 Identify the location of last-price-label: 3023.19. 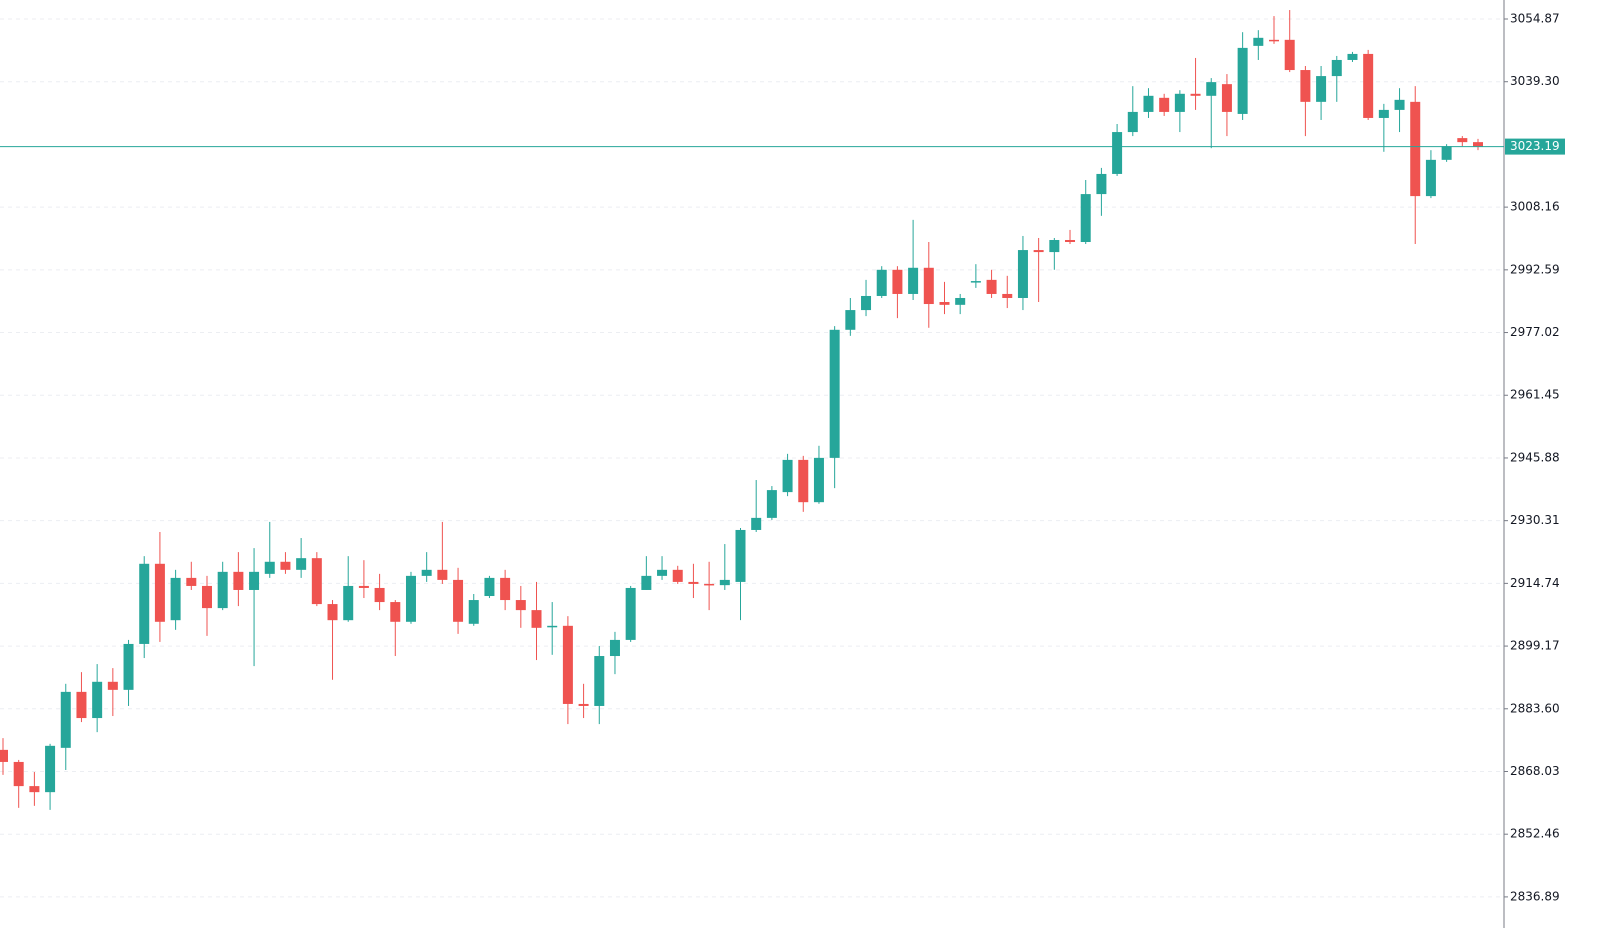
(1535, 146).